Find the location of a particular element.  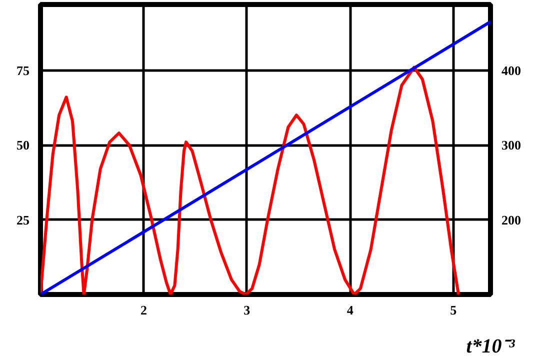

x-tick-label: 4 is located at coordinates (350, 310).